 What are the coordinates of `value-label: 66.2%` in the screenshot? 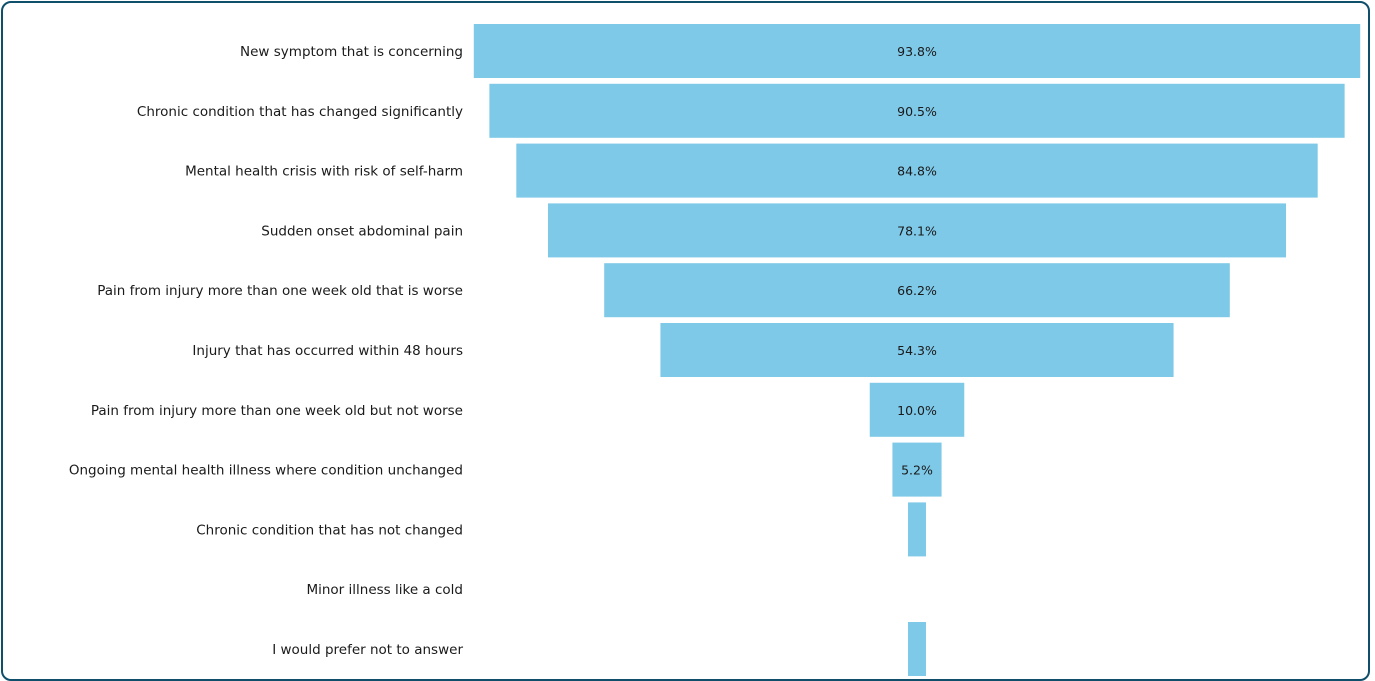 It's located at (917, 290).